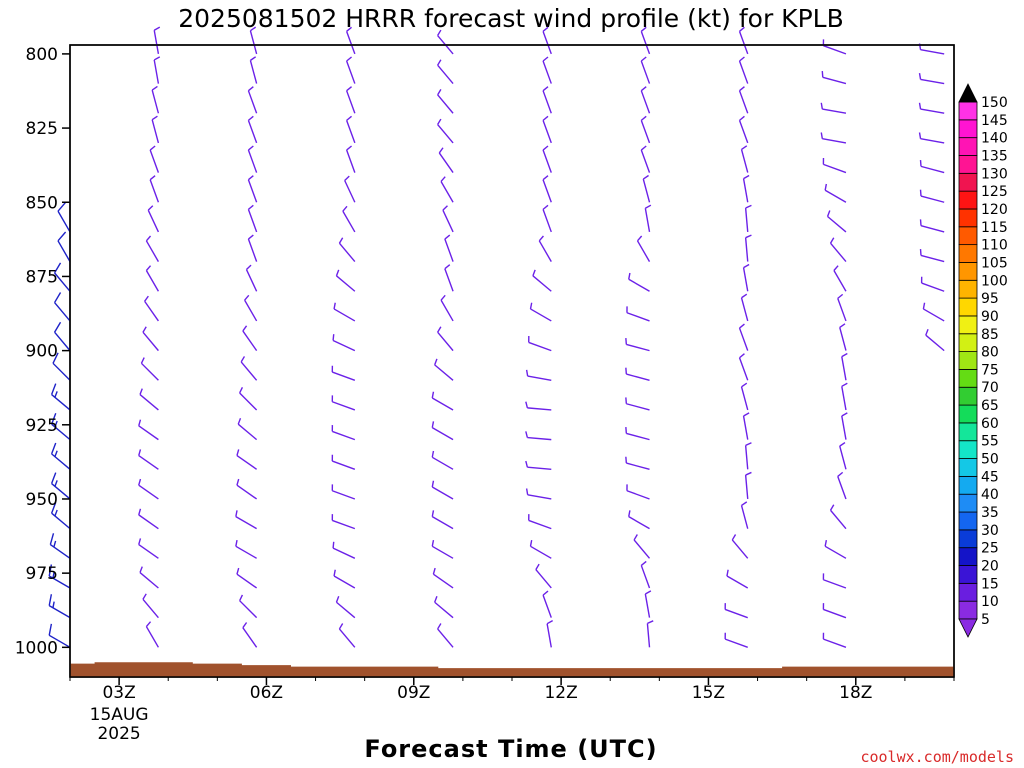  Describe the element at coordinates (994, 156) in the screenshot. I see `colorbar-label: 135` at that location.